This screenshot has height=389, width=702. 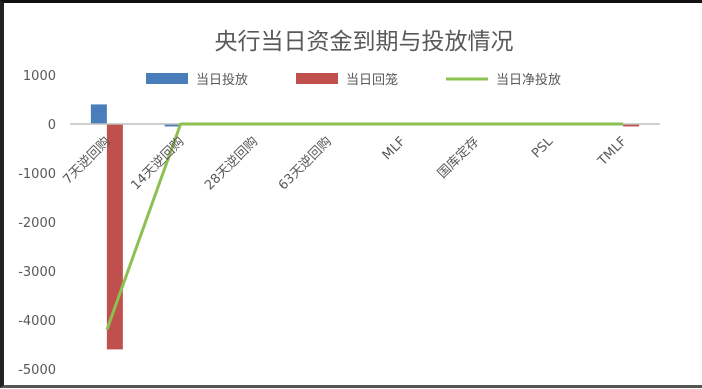 I want to click on legend: 当日投放 当日回笼 当日净投放, so click(x=353, y=80).